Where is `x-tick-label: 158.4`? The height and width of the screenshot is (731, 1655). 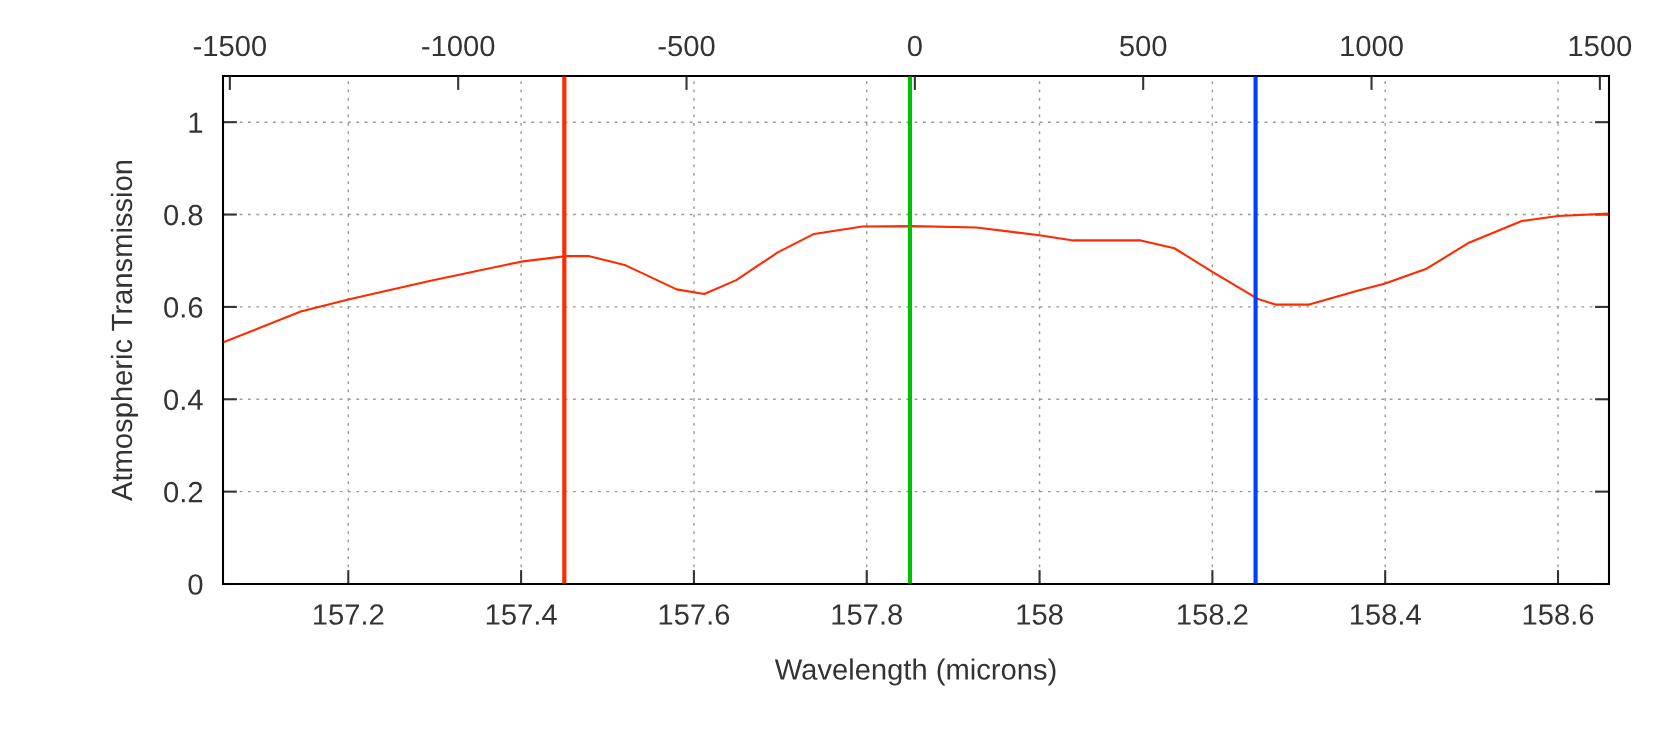 x-tick-label: 158.4 is located at coordinates (1385, 614).